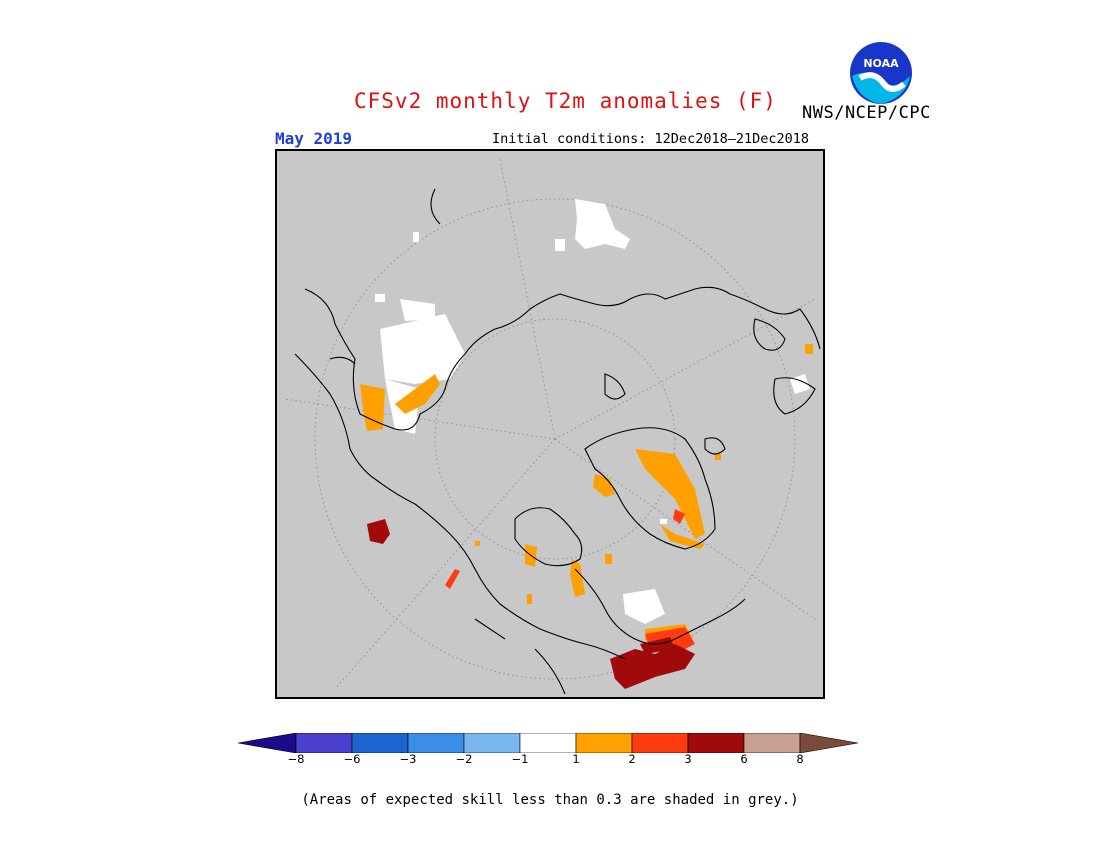 The image size is (1100, 850). Describe the element at coordinates (800, 759) in the screenshot. I see `colorbar-tick-label: 8` at that location.